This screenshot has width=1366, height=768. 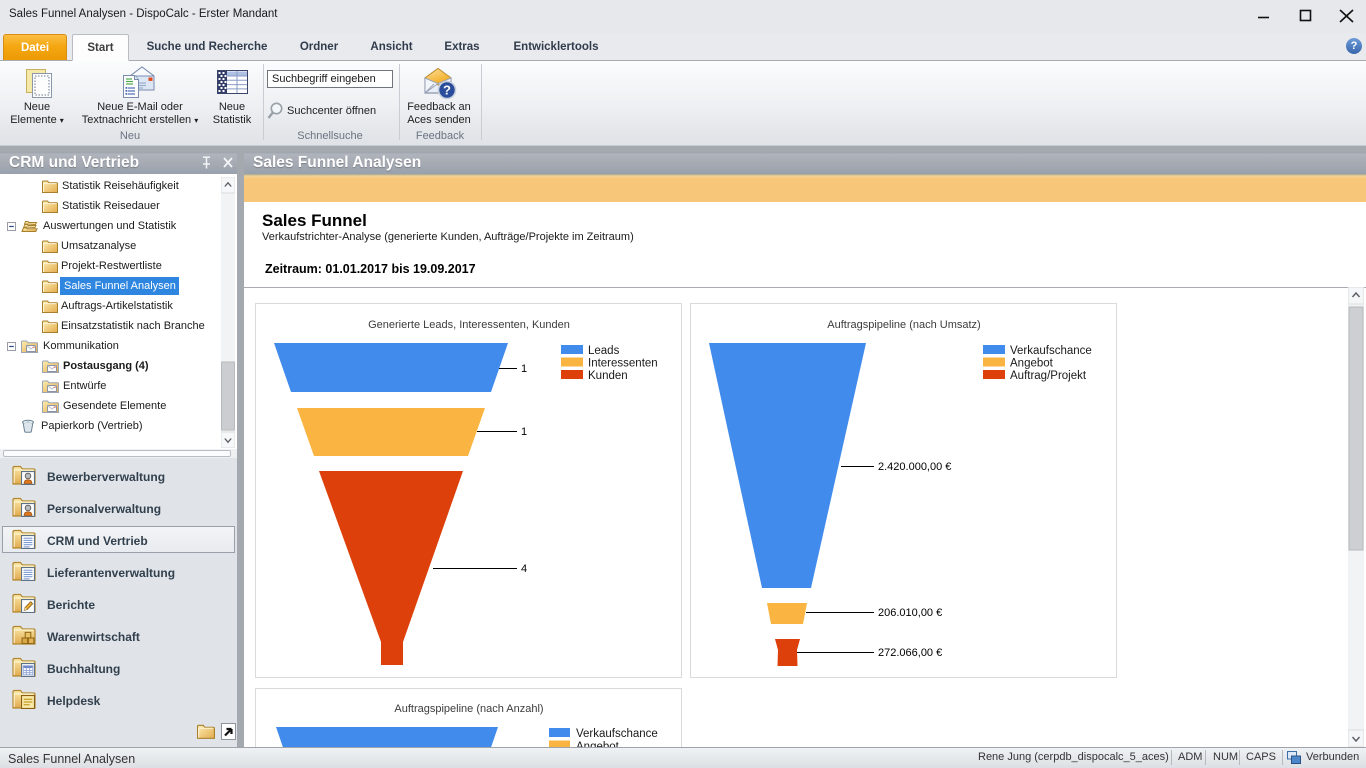 I want to click on svg-text: 272.066,00 €, so click(x=910, y=653).